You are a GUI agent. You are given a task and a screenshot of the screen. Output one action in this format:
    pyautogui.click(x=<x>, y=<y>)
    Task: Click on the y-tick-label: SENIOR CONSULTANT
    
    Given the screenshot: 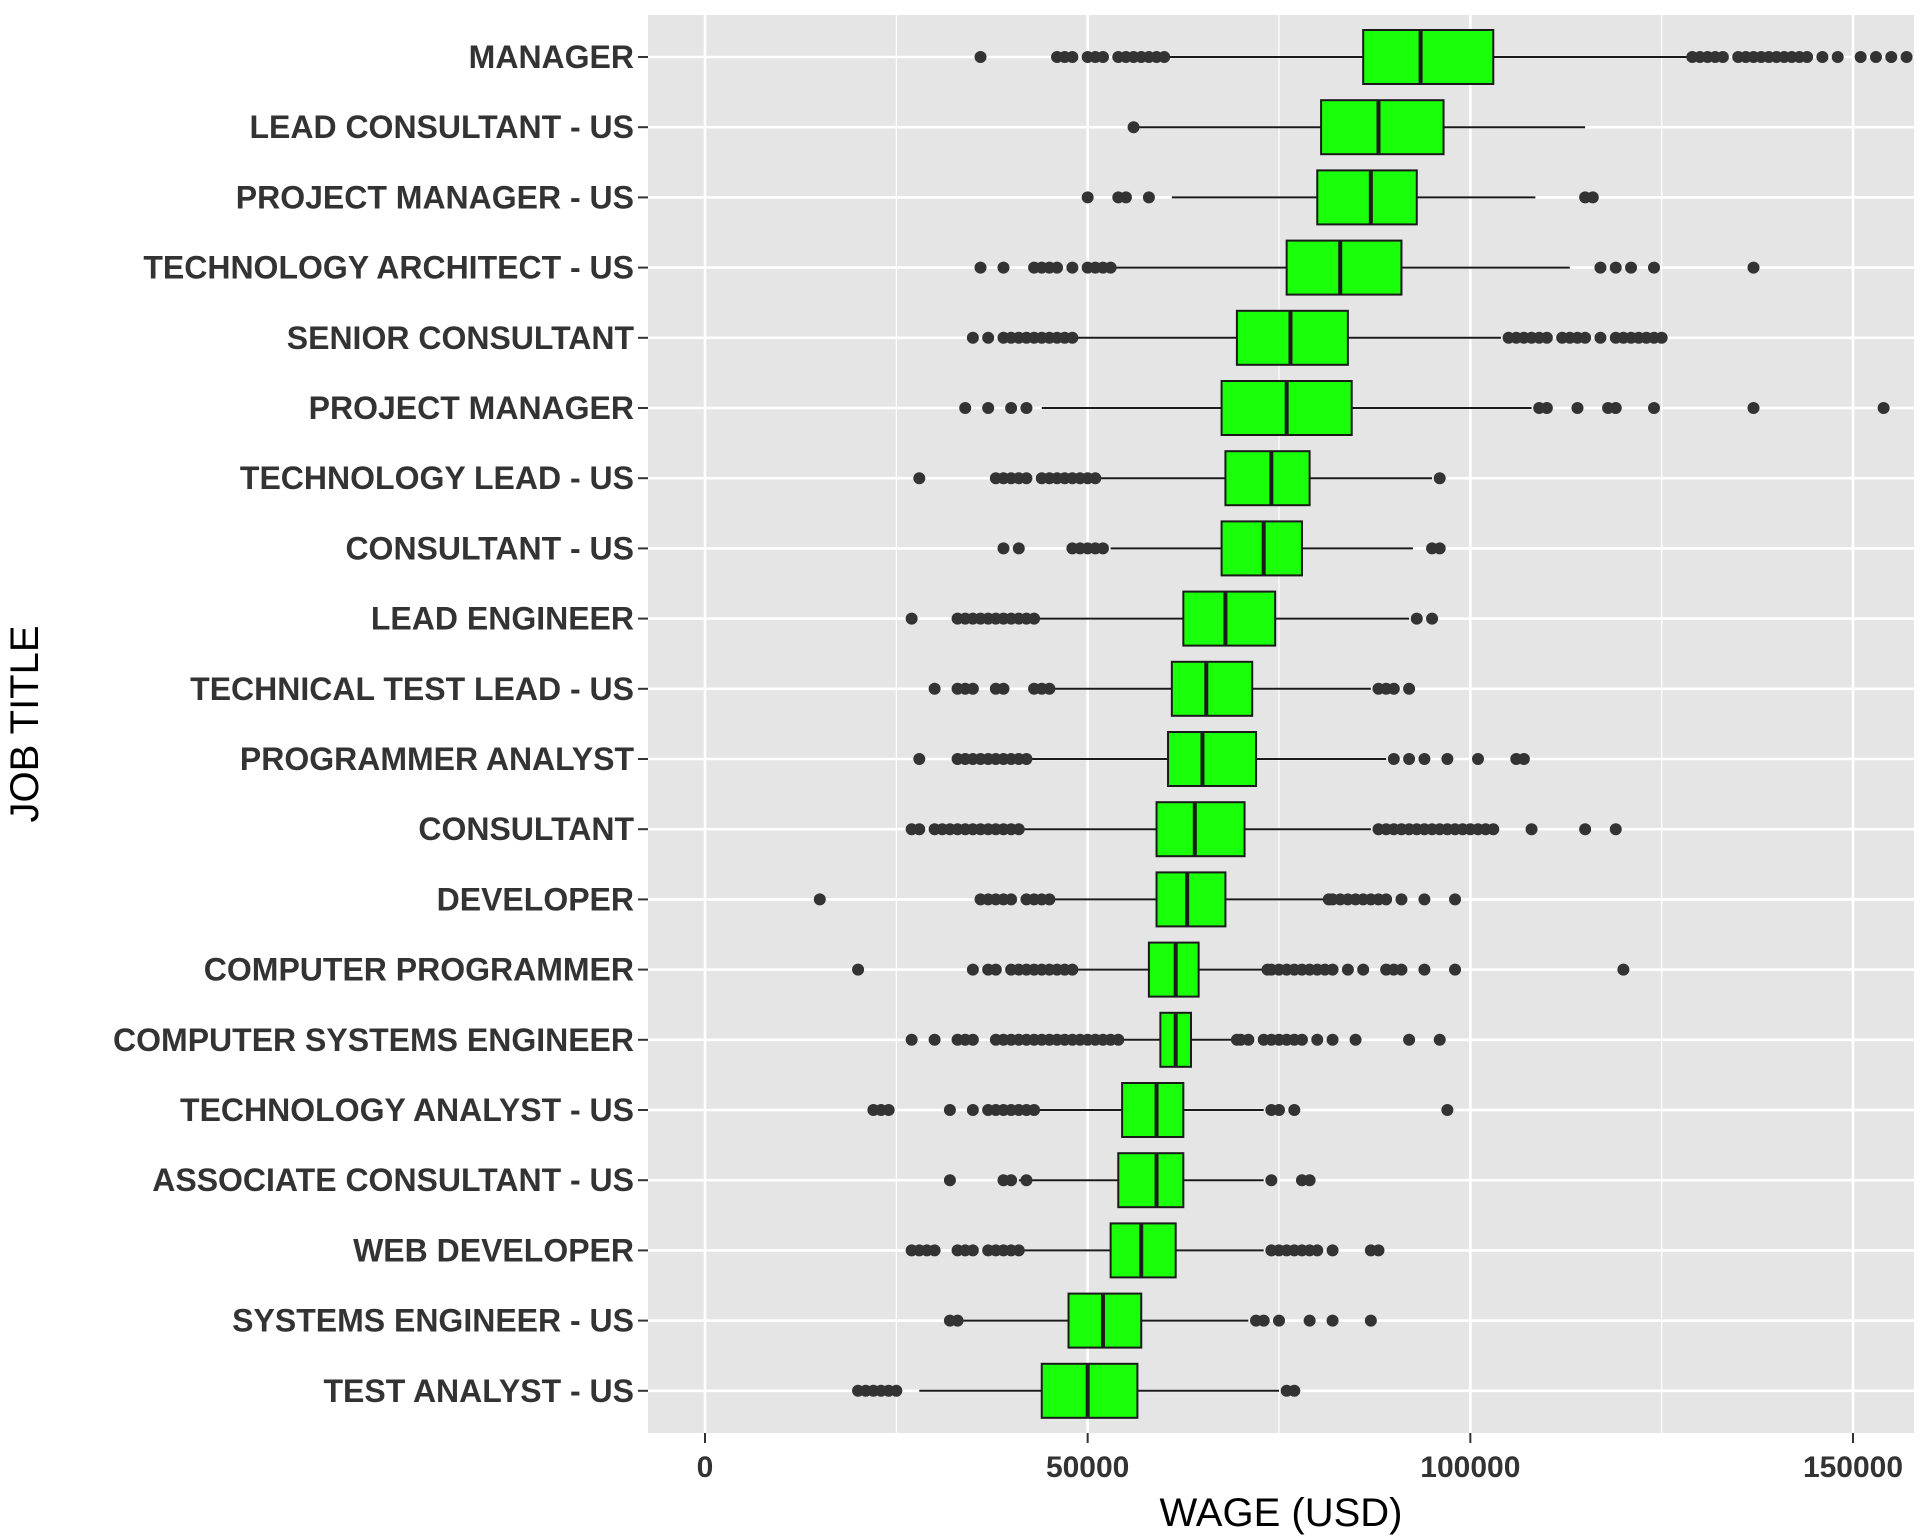 What is the action you would take?
    pyautogui.click(x=461, y=338)
    